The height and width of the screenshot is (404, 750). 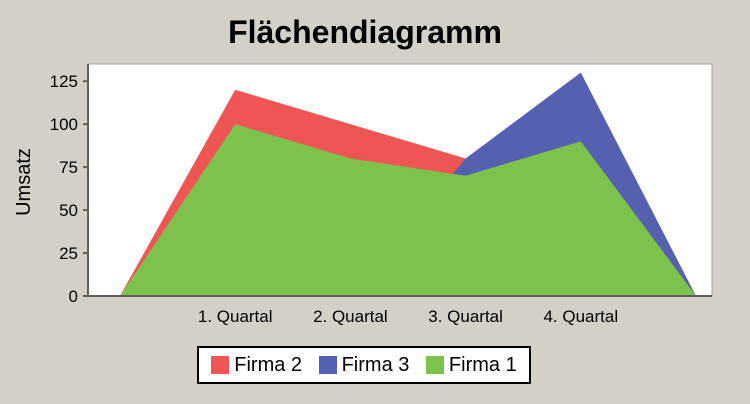 I want to click on legend-item: Firma 3, so click(x=364, y=365).